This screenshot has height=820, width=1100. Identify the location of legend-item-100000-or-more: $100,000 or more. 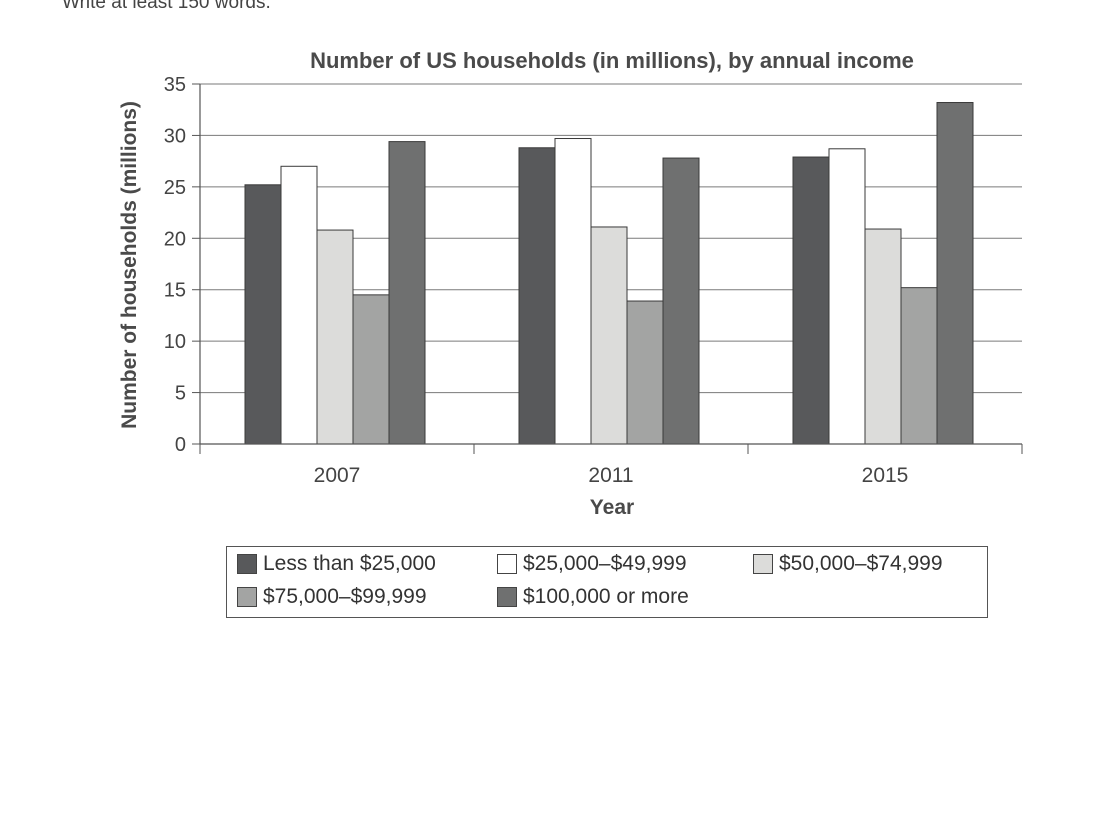
(593, 597).